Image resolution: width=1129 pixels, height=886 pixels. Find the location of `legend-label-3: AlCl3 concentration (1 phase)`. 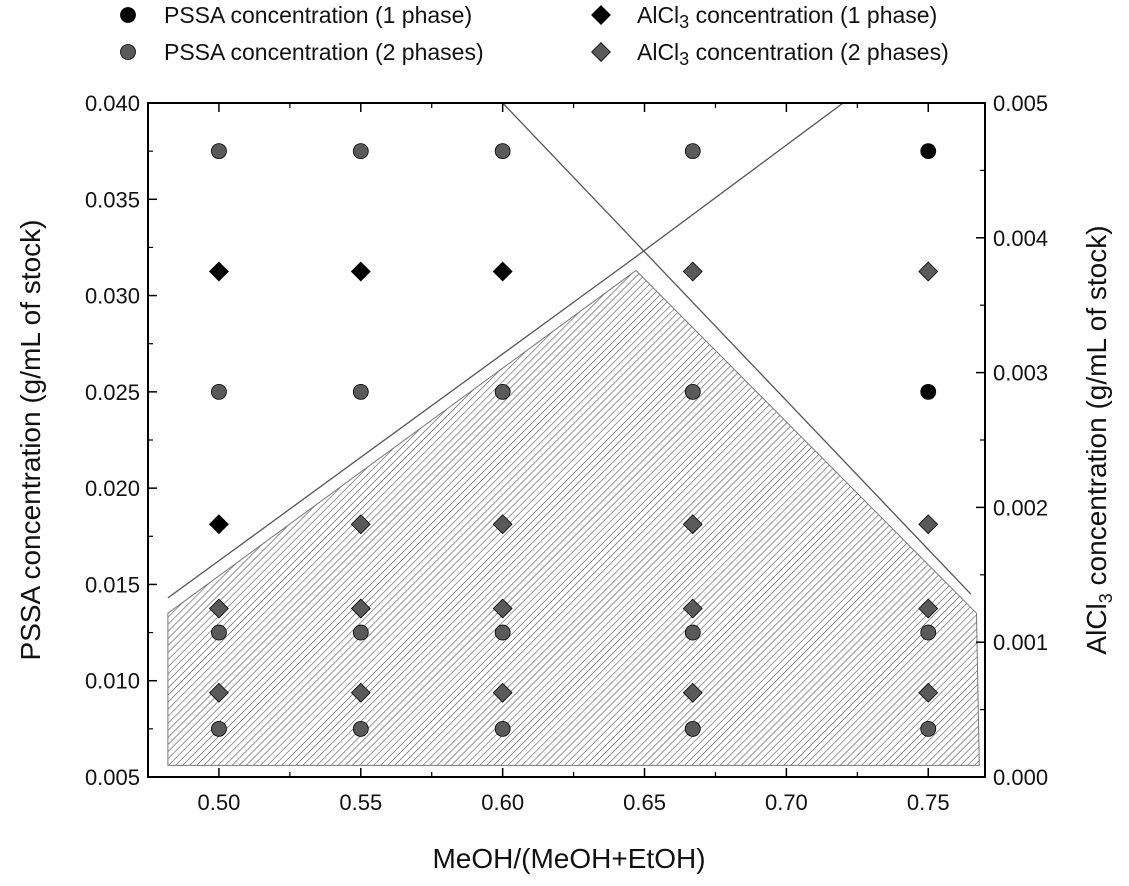

legend-label-3: AlCl3 concentration (1 phase) is located at coordinates (787, 17).